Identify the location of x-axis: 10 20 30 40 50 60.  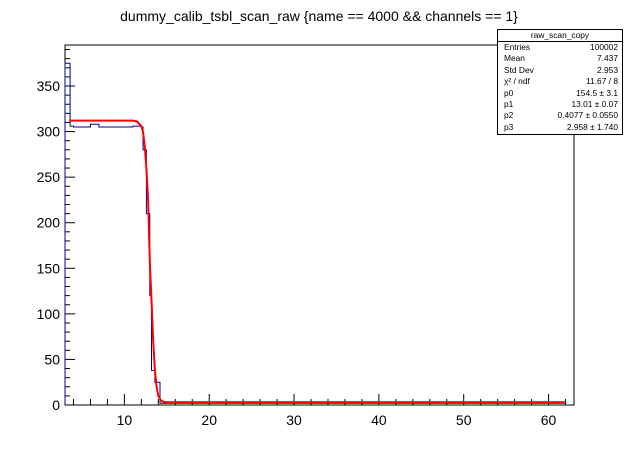
(319, 411).